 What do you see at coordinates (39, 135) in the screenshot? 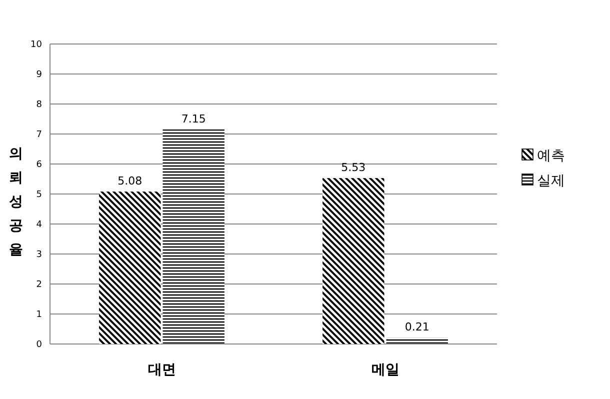
I see `y-tick-label: 7` at bounding box center [39, 135].